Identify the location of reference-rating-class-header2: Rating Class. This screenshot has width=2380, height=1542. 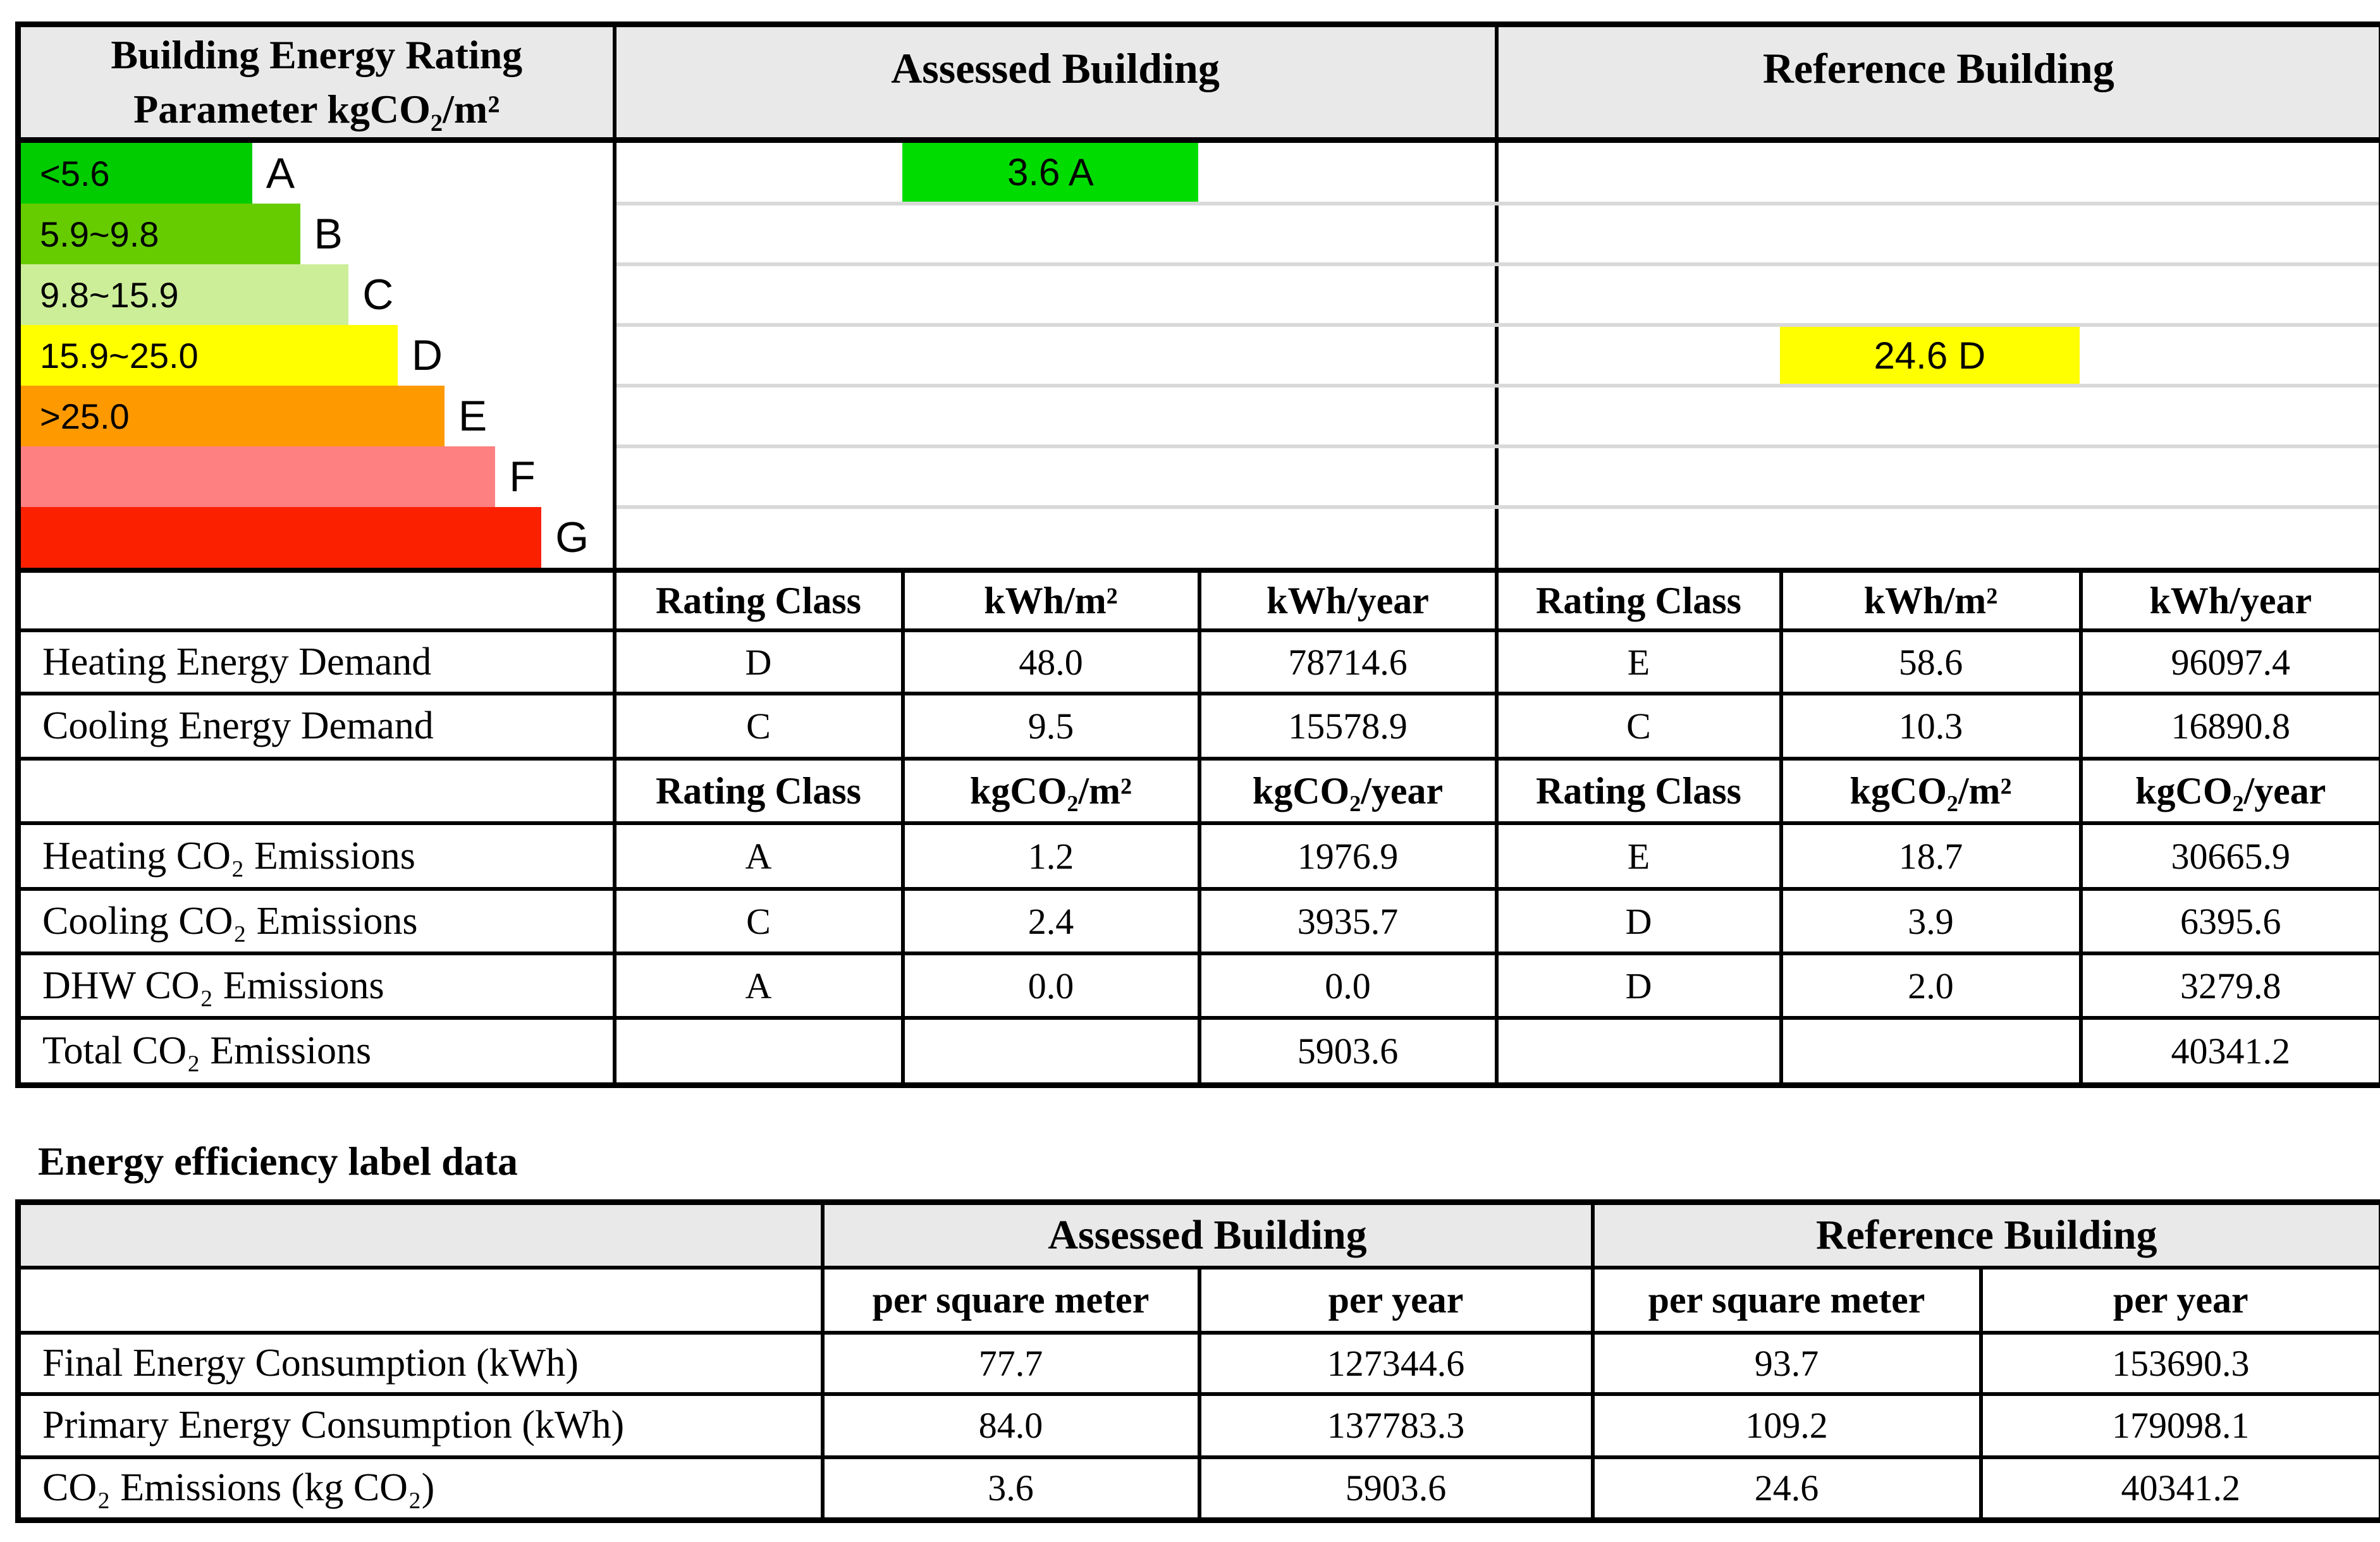
(1638, 791).